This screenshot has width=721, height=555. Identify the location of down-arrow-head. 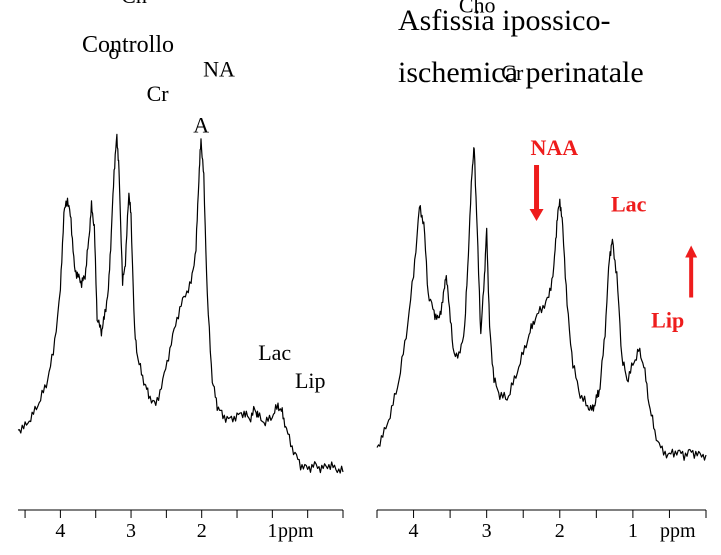
(536, 215).